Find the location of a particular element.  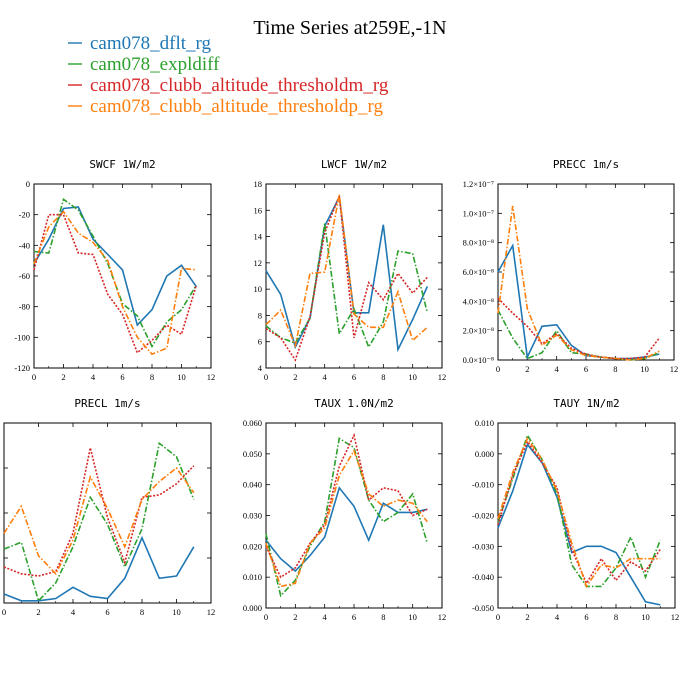

y-tick-label: 12 is located at coordinates (258, 263).